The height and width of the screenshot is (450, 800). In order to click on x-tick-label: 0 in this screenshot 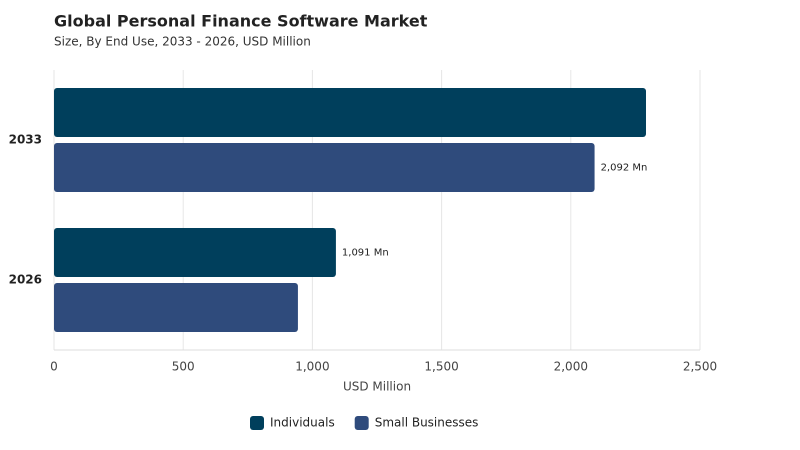, I will do `click(54, 367)`.